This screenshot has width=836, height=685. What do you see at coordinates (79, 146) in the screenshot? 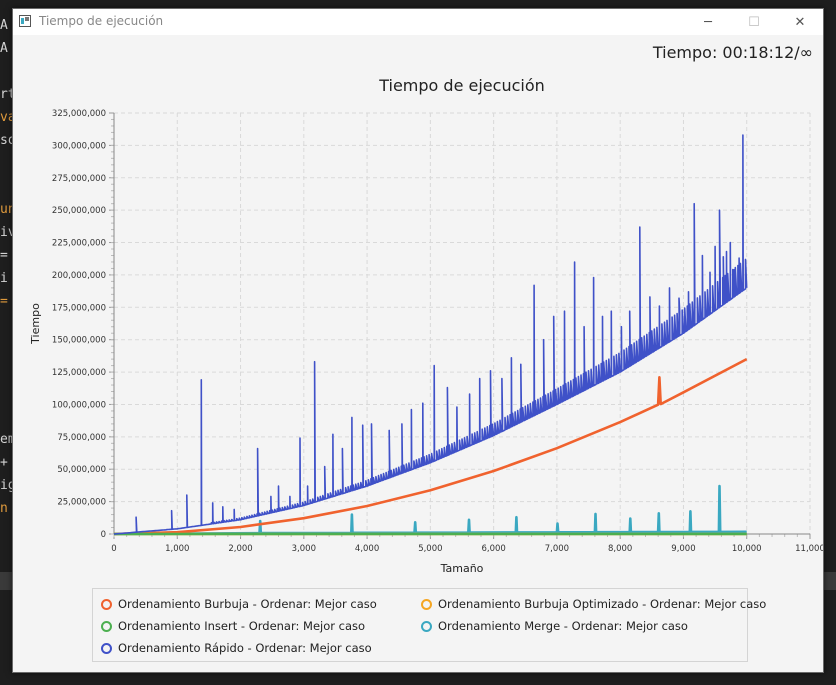
I see `y-tick-label: 300,000,000` at bounding box center [79, 146].